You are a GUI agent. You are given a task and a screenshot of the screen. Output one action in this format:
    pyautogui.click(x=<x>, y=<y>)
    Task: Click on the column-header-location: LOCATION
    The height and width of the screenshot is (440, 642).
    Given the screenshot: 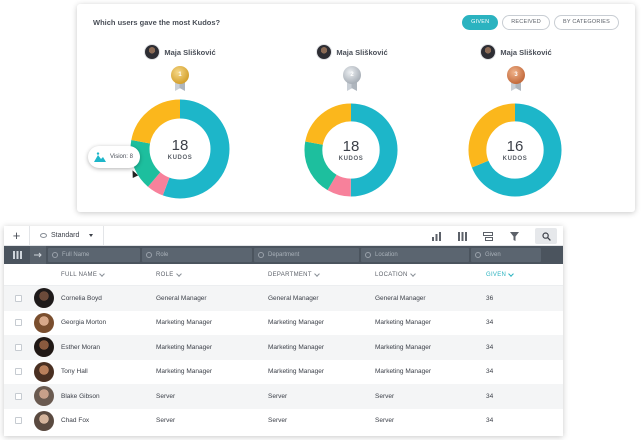 What is the action you would take?
    pyautogui.click(x=395, y=274)
    